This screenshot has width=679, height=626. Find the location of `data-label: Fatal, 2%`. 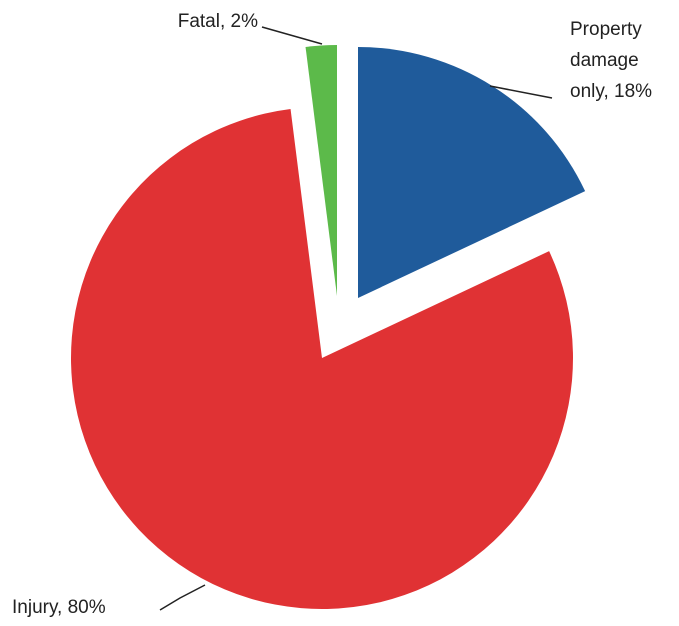

data-label: Fatal, 2% is located at coordinates (218, 21).